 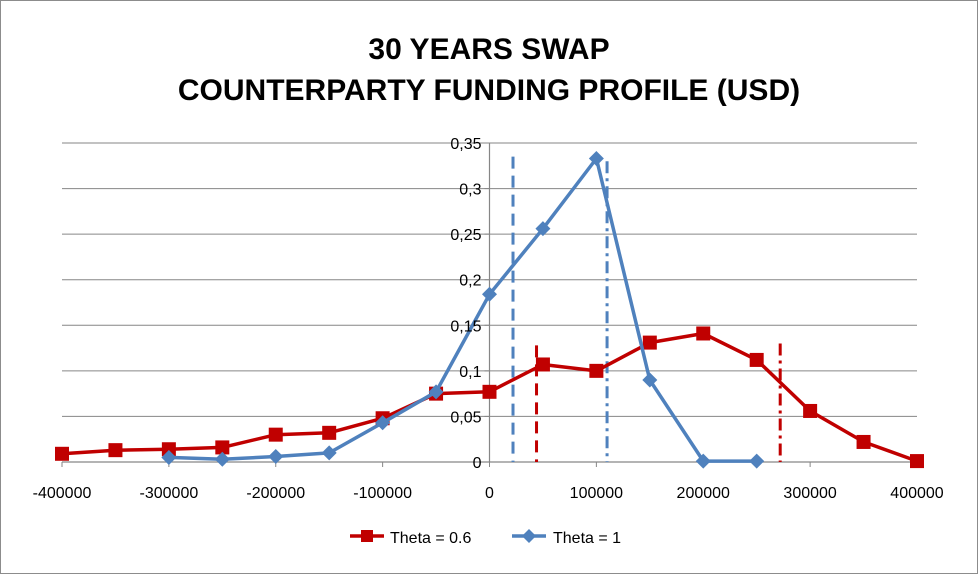 What do you see at coordinates (430, 538) in the screenshot?
I see `legend-label-theta-06: Theta = 0.6` at bounding box center [430, 538].